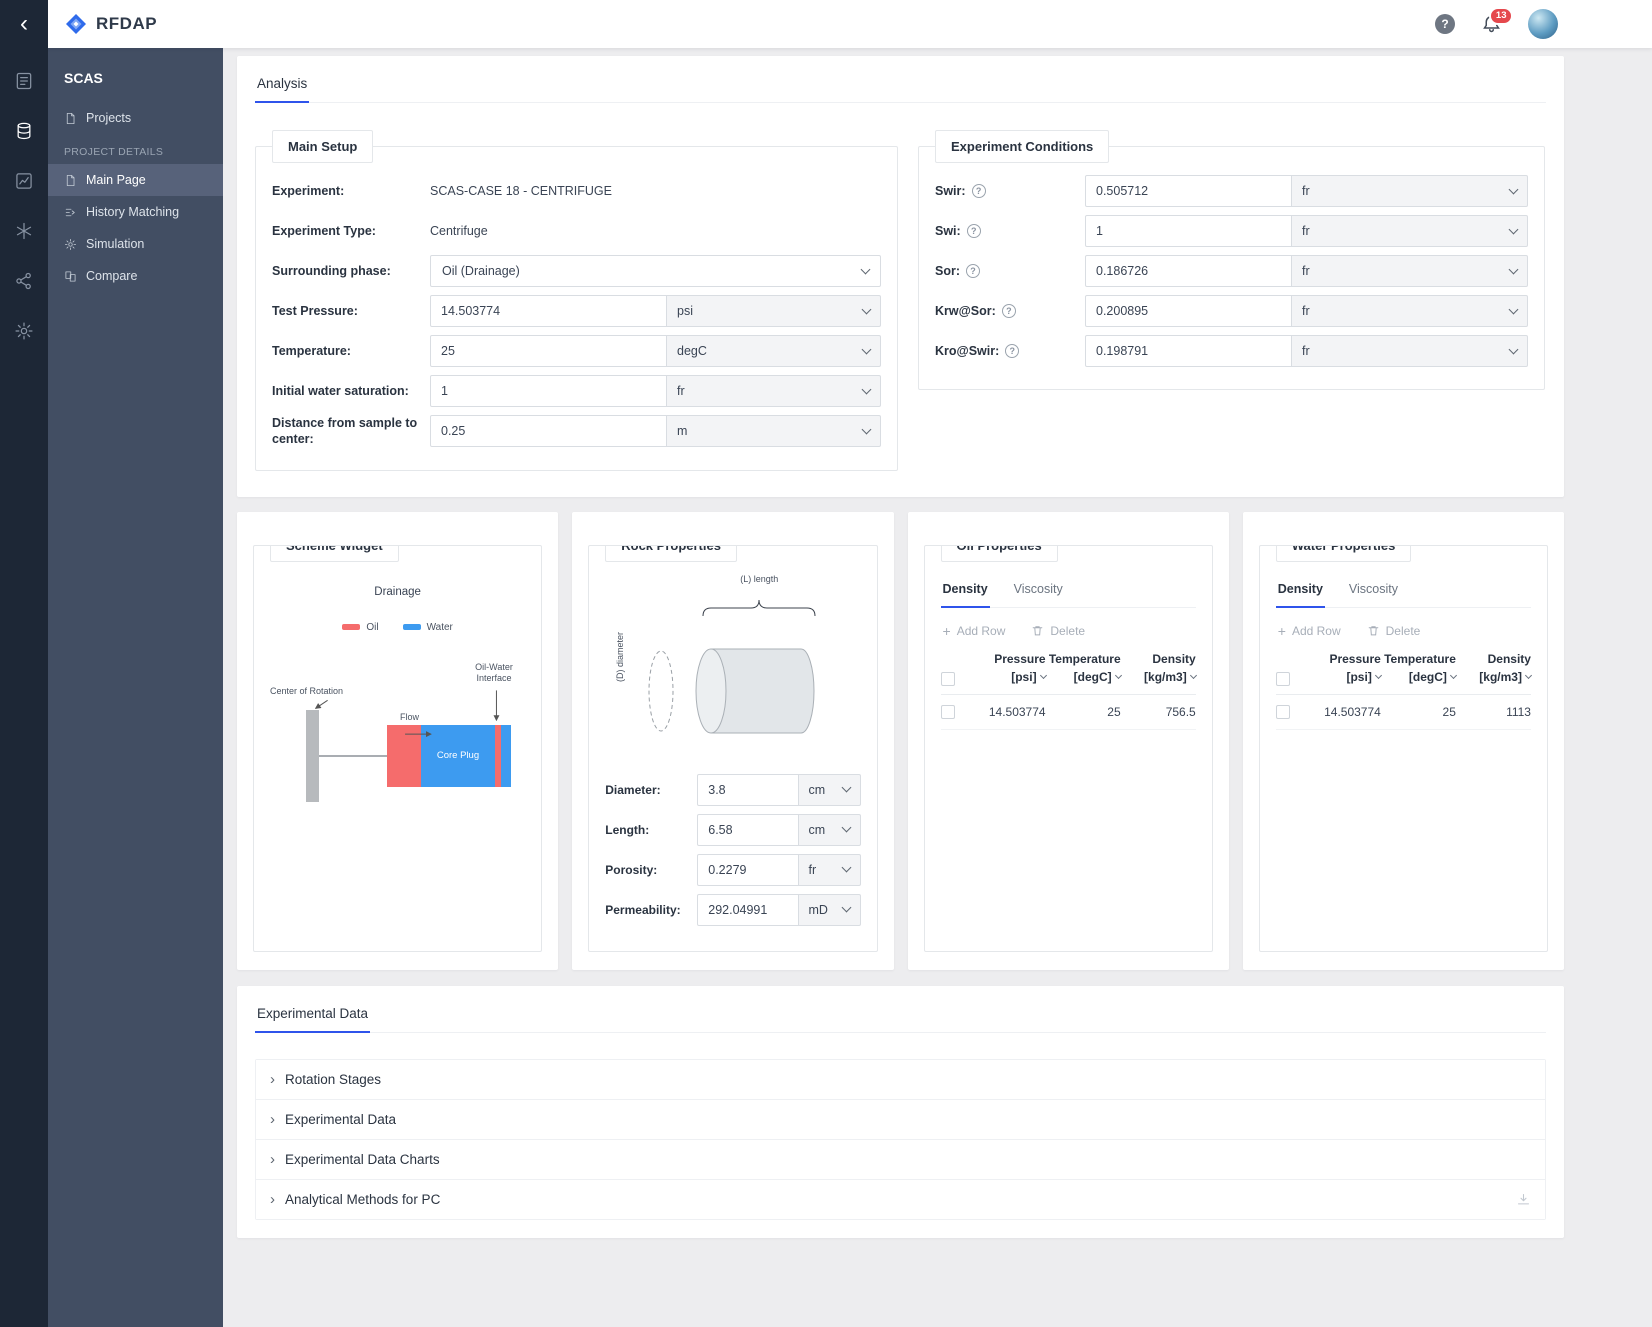 The height and width of the screenshot is (1327, 1652). I want to click on sidebar-item-history-matching: History Matching, so click(135, 212).